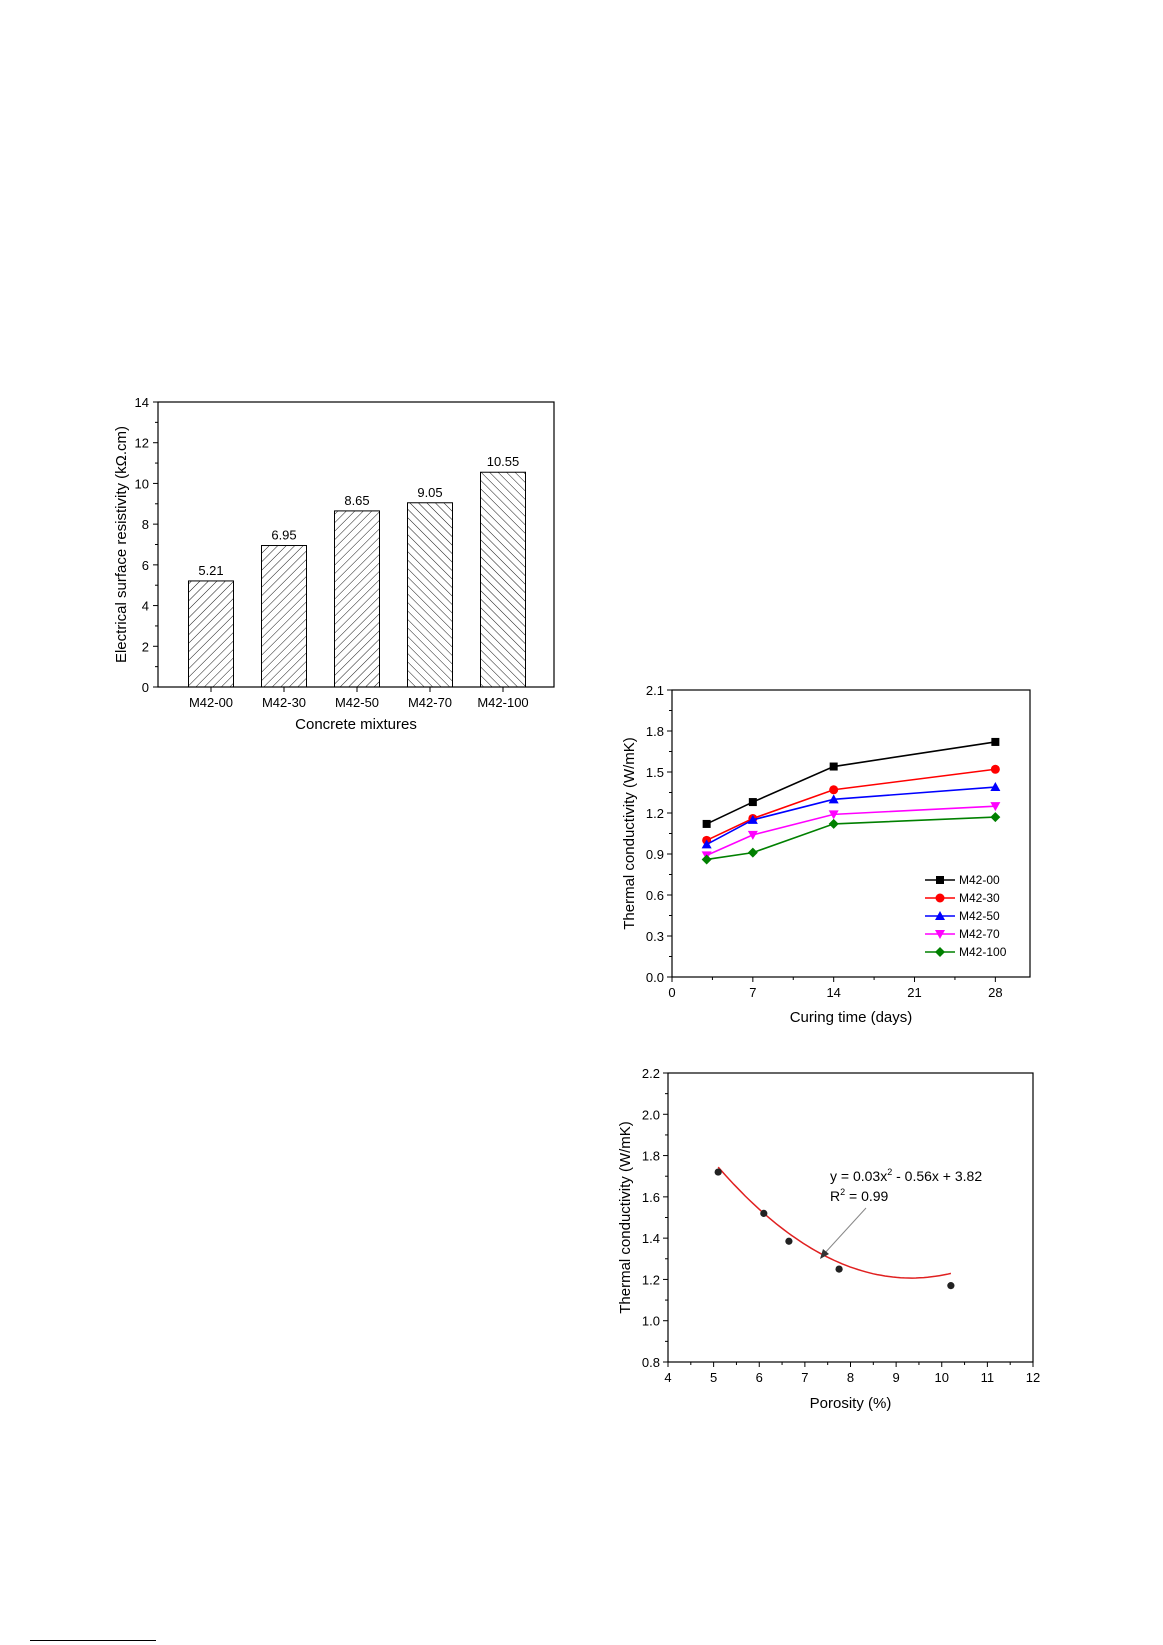 The image size is (1163, 1645). Describe the element at coordinates (655, 977) in the screenshot. I see `y-tick-label: 0.0` at that location.